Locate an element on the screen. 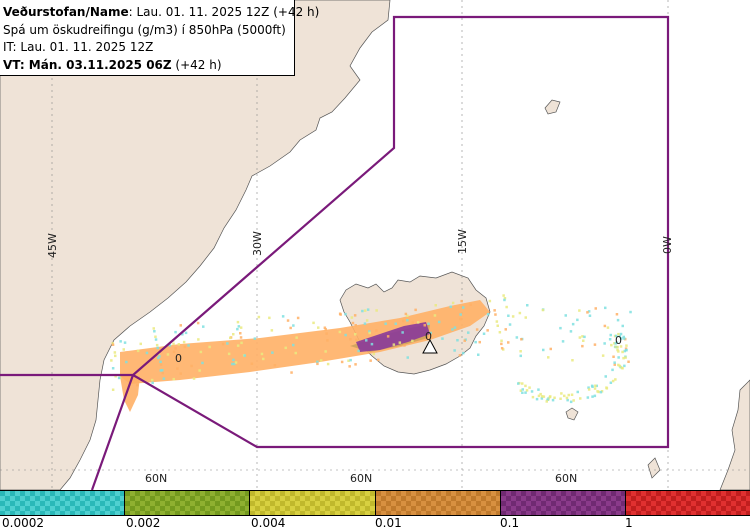  agency-name: Veðurstofan/Name is located at coordinates (66, 12).